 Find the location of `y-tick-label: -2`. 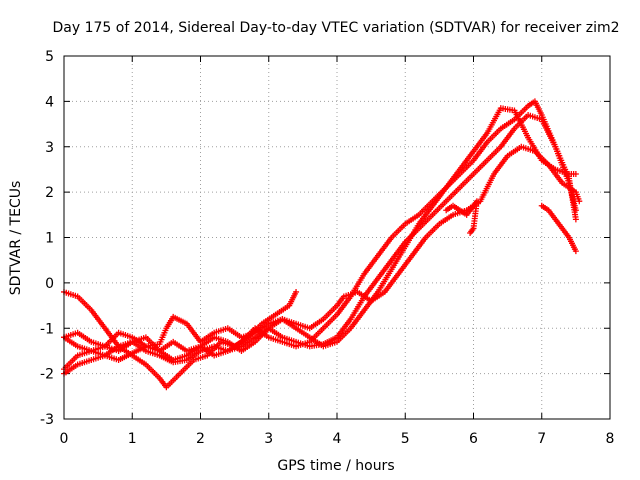

y-tick-label: -2 is located at coordinates (47, 375).